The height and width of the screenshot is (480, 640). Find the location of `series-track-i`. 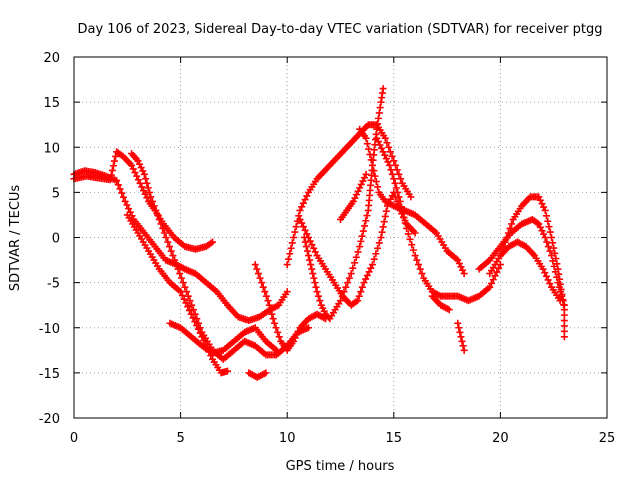

series-track-i is located at coordinates (343, 204).